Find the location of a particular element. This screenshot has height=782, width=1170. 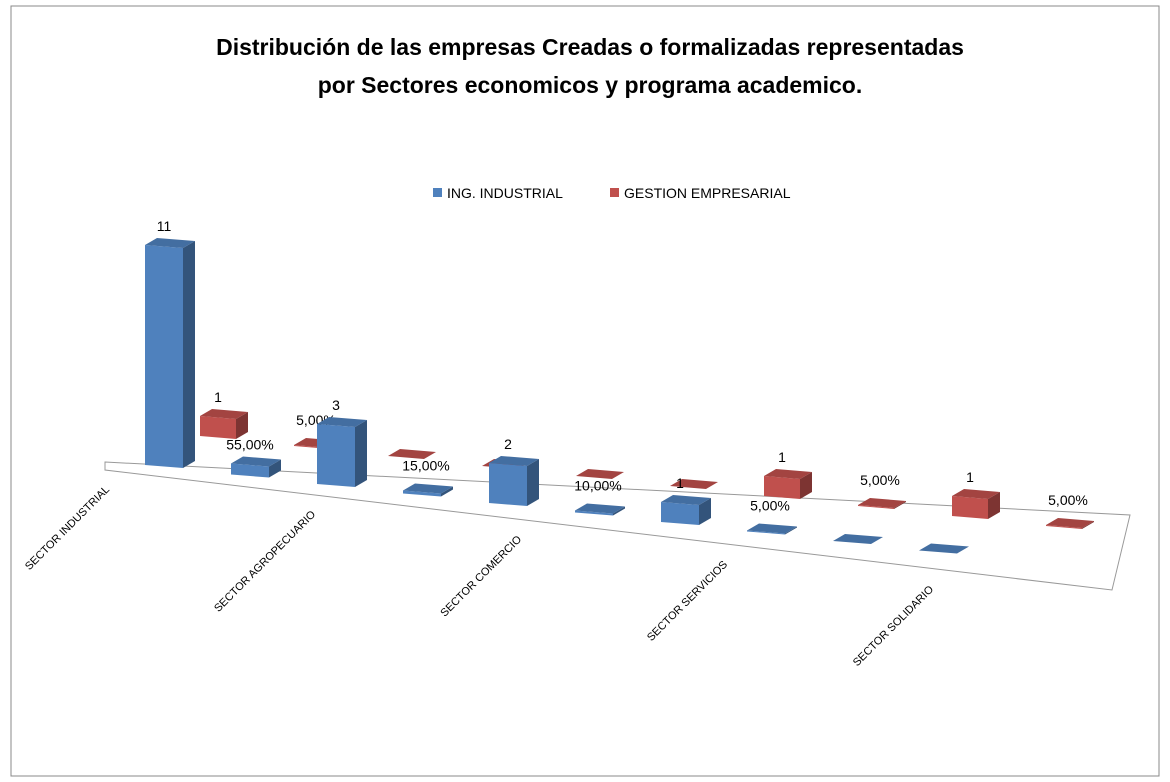

data-label: 55,00% is located at coordinates (249, 445).